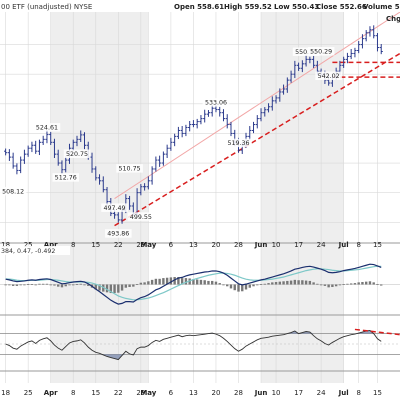 The height and width of the screenshot is (404, 400). I want to click on oscillator-line, so click(193, 345).